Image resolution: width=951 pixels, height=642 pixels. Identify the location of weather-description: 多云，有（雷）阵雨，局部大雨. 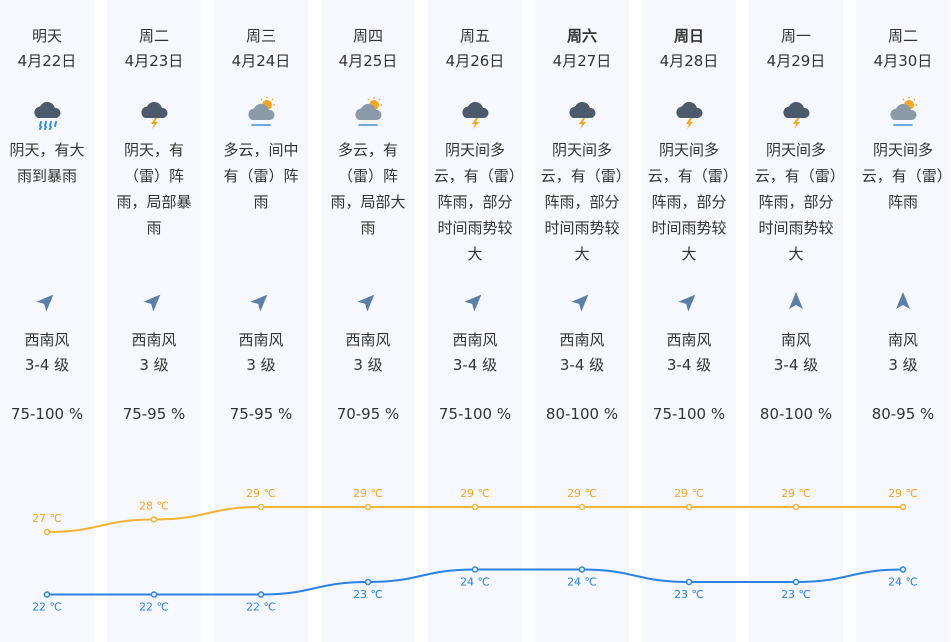
(368, 189).